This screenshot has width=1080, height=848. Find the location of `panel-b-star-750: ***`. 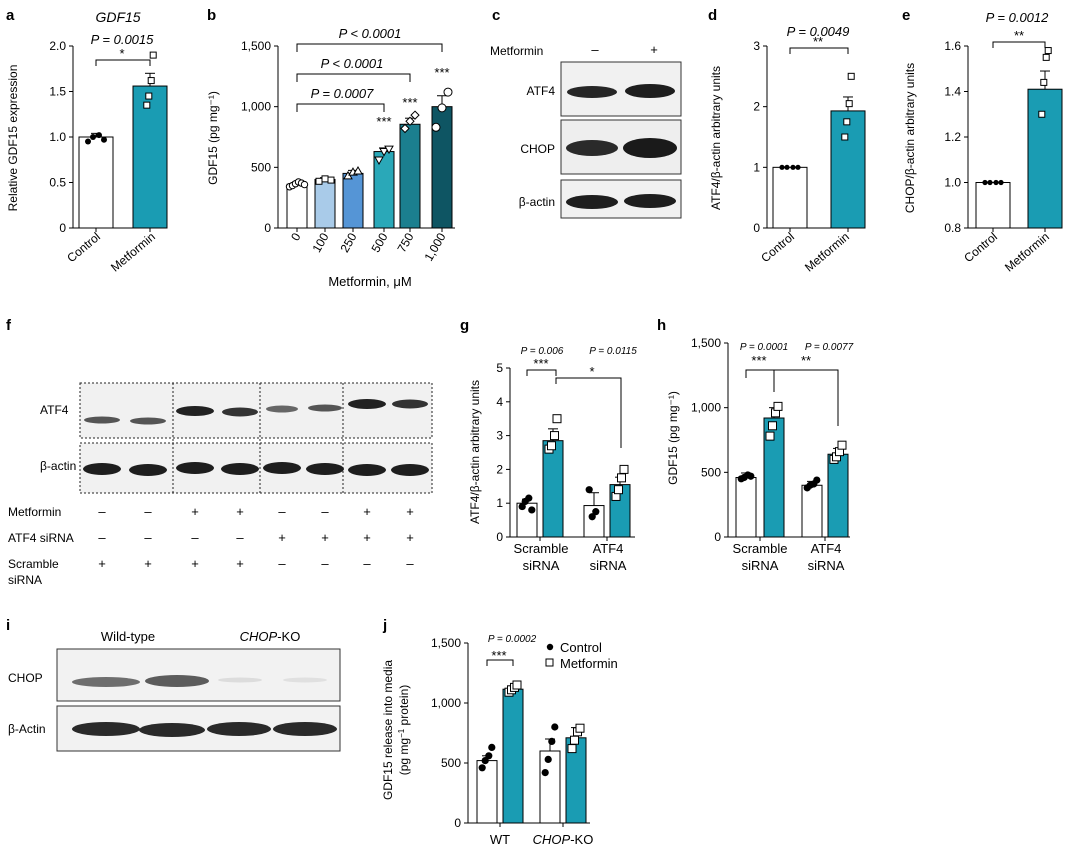

panel-b-star-750: *** is located at coordinates (409, 102).